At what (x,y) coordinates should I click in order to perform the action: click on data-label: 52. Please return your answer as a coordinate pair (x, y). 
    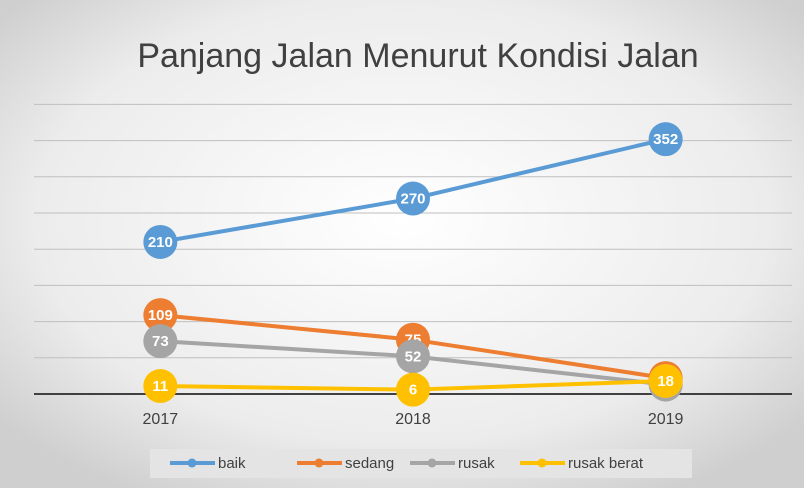
    Looking at the image, I should click on (413, 356).